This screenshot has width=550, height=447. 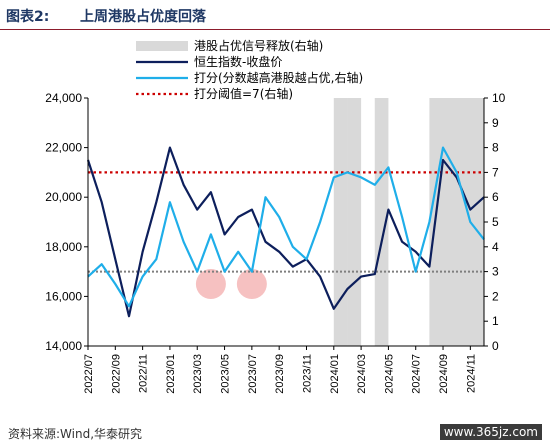 What do you see at coordinates (495, 148) in the screenshot?
I see `right-tick-label: 8` at bounding box center [495, 148].